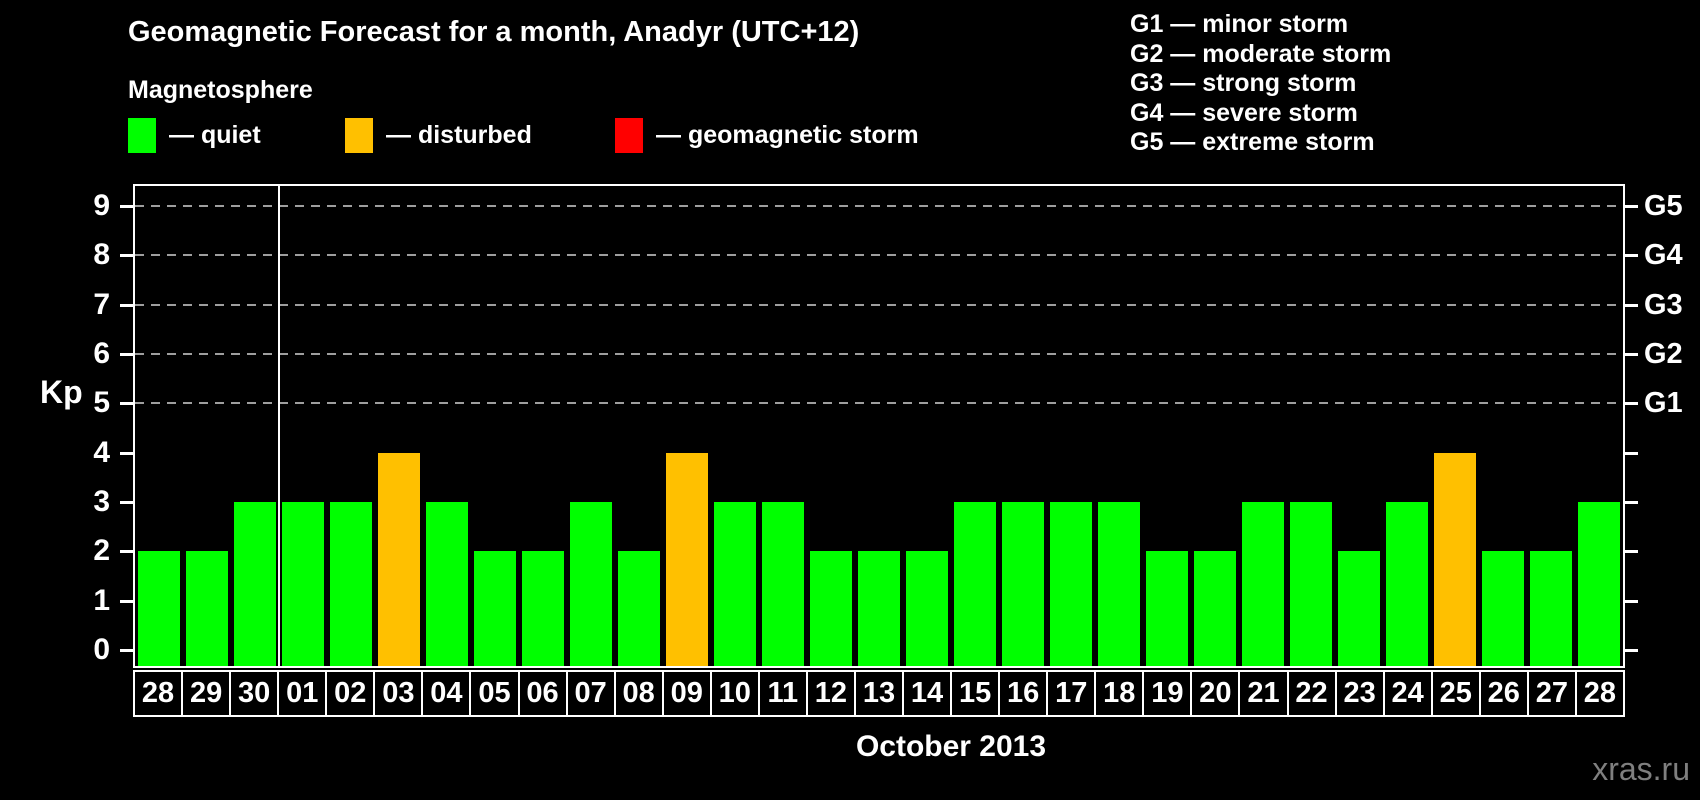  What do you see at coordinates (101, 255) in the screenshot?
I see `y-tick-label-8: 8` at bounding box center [101, 255].